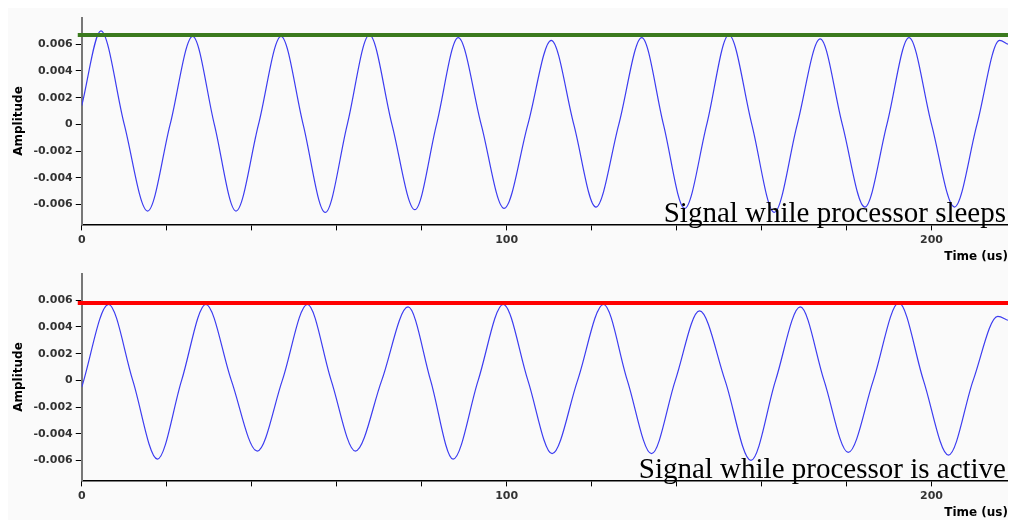  What do you see at coordinates (834, 211) in the screenshot?
I see `annotation: Signal while processor sleeps` at bounding box center [834, 211].